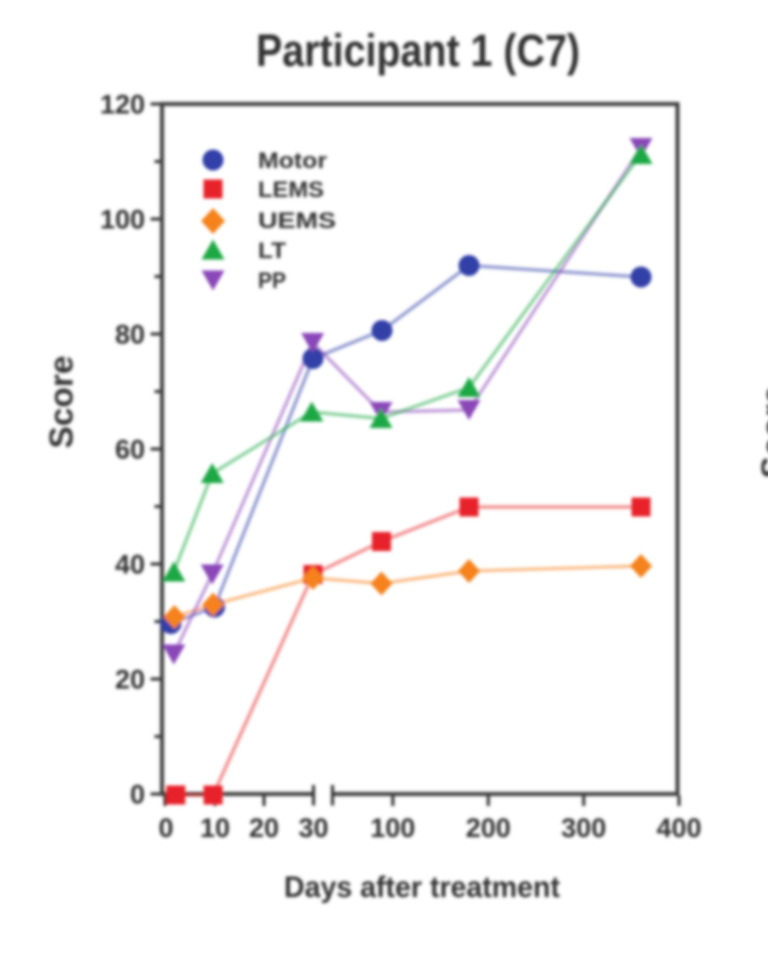  Describe the element at coordinates (297, 220) in the screenshot. I see `svg-text: UEMS` at that location.